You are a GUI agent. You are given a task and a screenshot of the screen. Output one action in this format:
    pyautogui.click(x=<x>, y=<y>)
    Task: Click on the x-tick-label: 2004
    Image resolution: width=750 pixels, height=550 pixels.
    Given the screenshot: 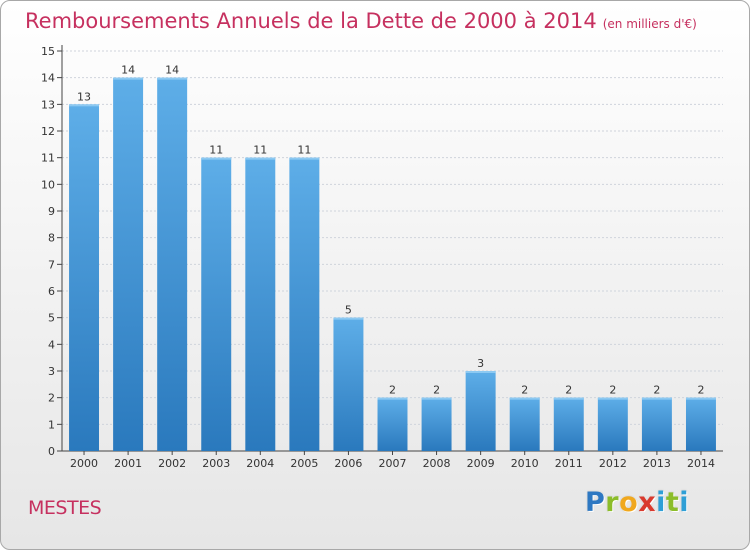 What is the action you would take?
    pyautogui.click(x=260, y=463)
    